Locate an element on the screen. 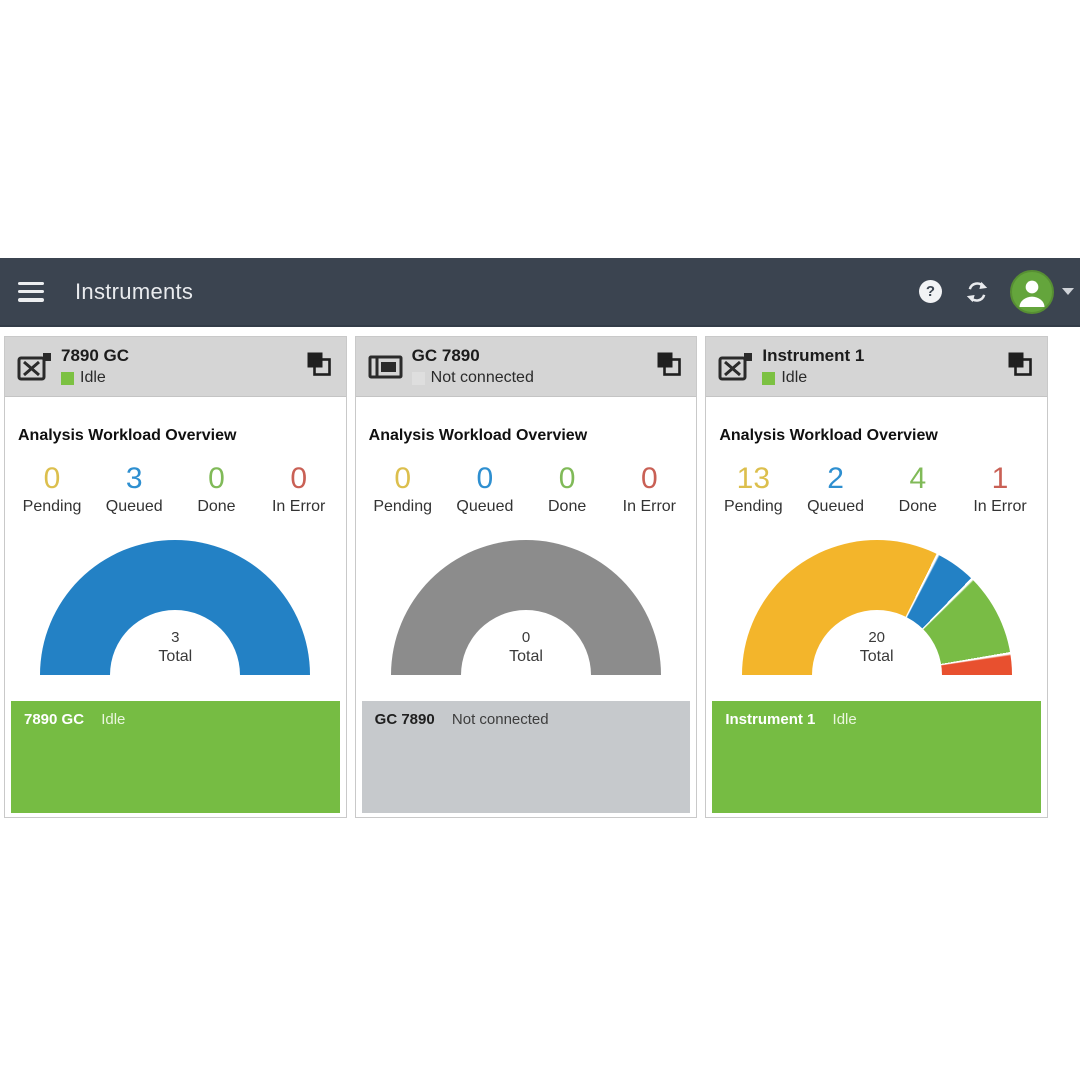 The image size is (1080, 1080). user-avatar-icon is located at coordinates (1032, 291).